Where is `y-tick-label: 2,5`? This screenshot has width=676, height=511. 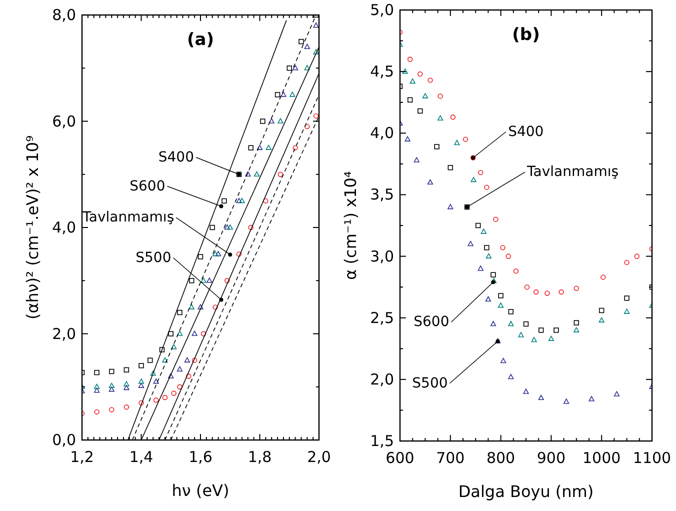
y-tick-label: 2,5 is located at coordinates (382, 317).